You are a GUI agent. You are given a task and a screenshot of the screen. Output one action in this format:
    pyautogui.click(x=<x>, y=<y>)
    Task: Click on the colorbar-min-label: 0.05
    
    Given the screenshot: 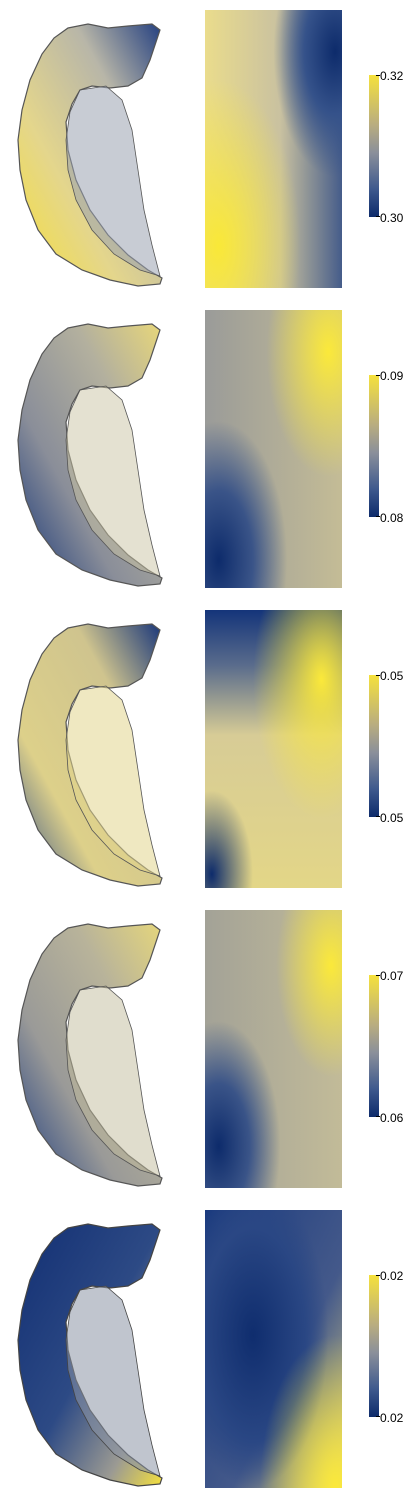 What is the action you would take?
    pyautogui.click(x=392, y=818)
    